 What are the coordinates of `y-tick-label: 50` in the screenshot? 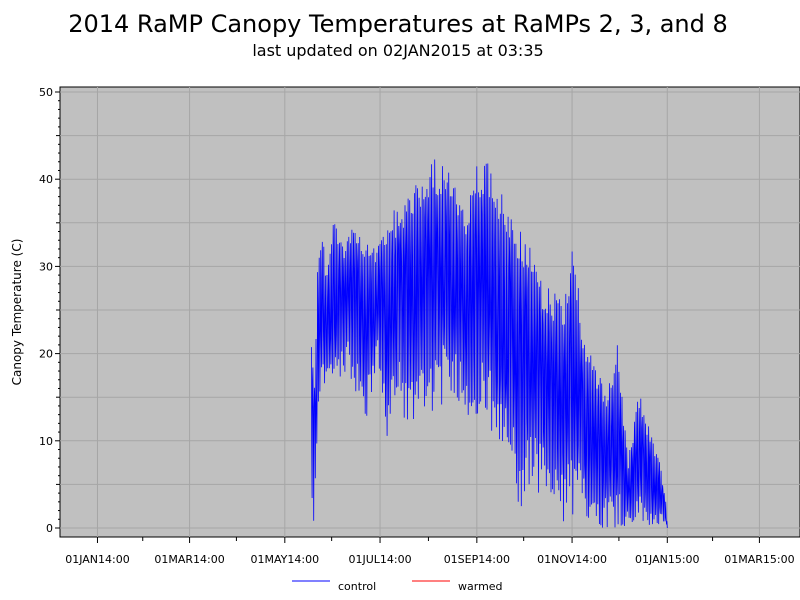 It's located at (46, 92).